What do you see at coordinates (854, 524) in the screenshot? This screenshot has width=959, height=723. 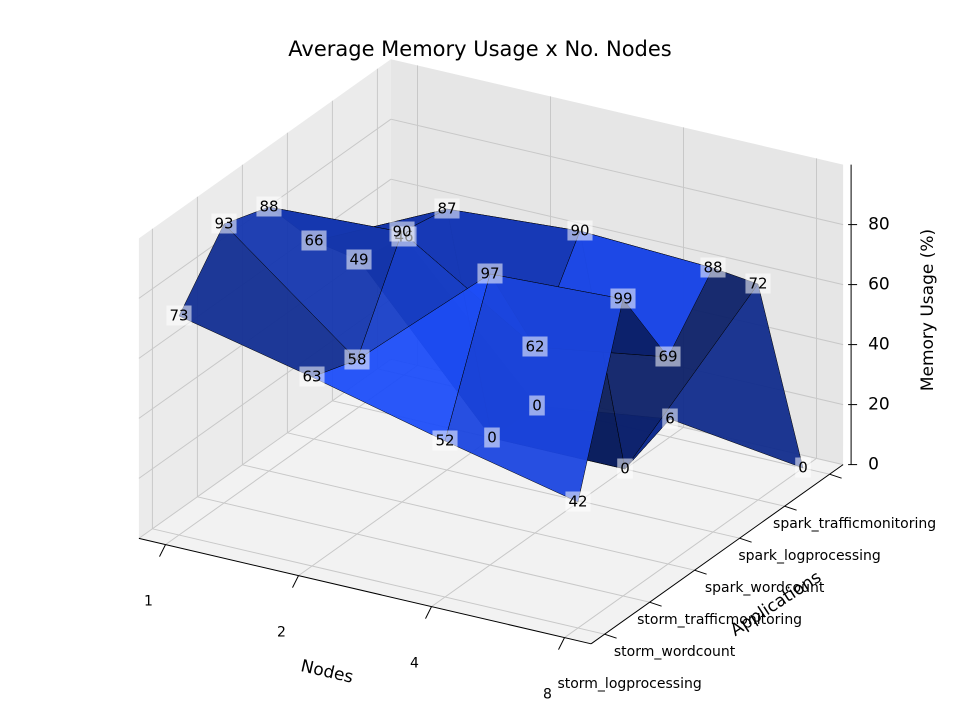 I see `y-tick-label: spark_trafficmonitoring` at bounding box center [854, 524].